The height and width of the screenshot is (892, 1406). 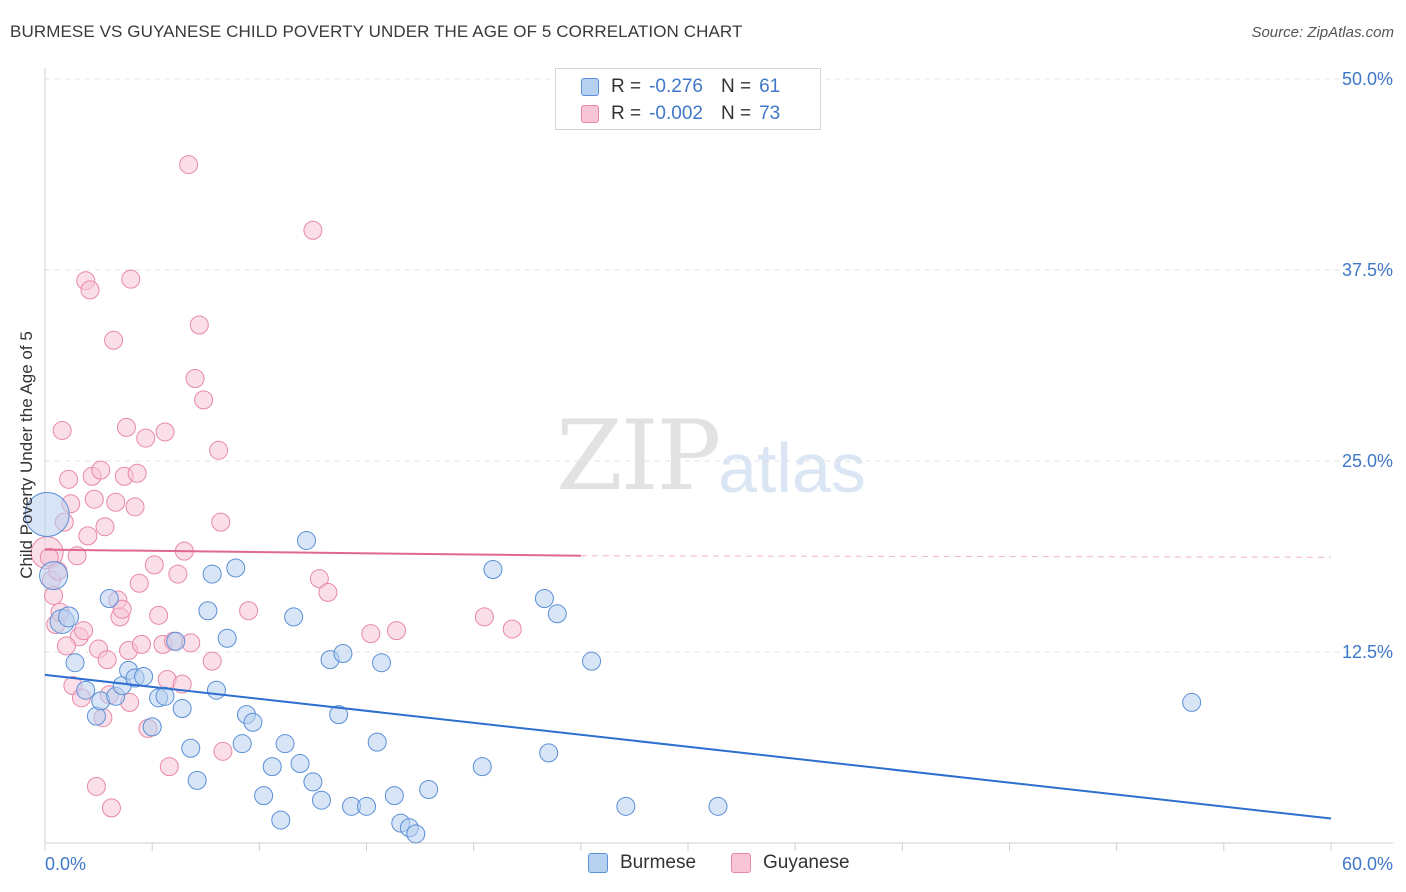 I want to click on legend-n-value: 73, so click(x=770, y=113).